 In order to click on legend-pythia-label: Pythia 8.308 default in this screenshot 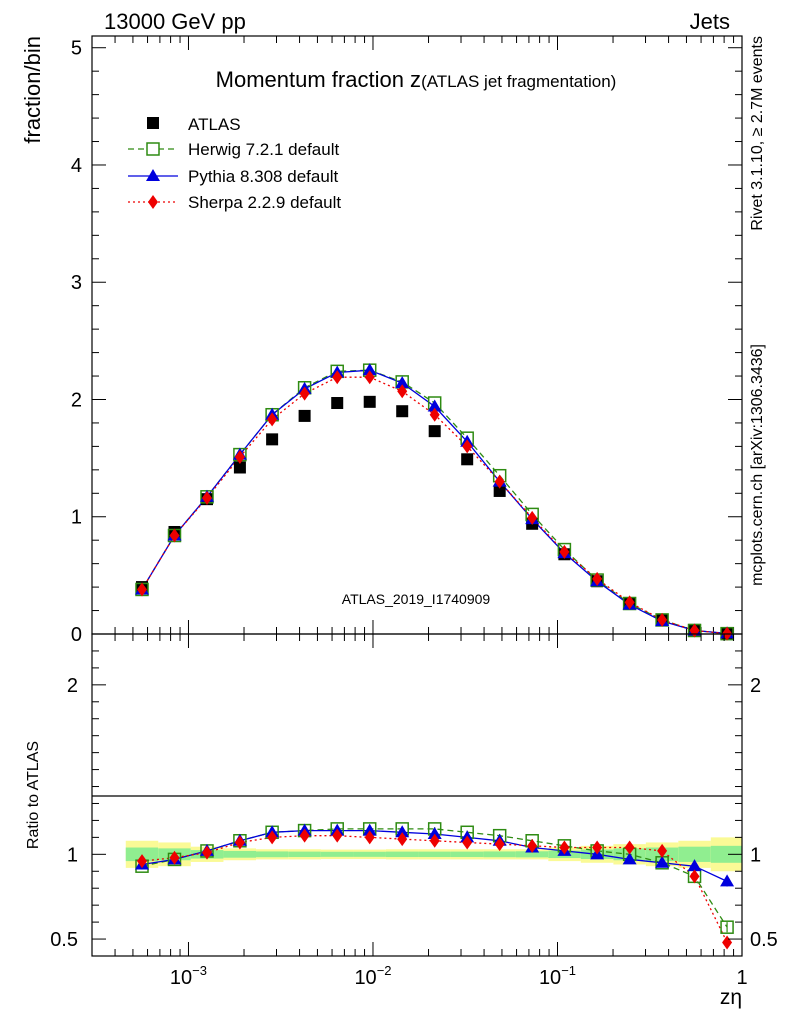, I will do `click(263, 176)`.